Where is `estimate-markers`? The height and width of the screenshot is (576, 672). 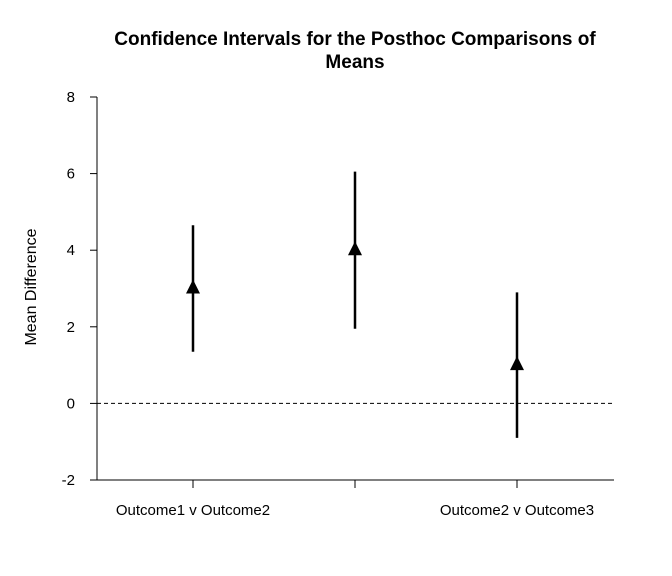 estimate-markers is located at coordinates (355, 306).